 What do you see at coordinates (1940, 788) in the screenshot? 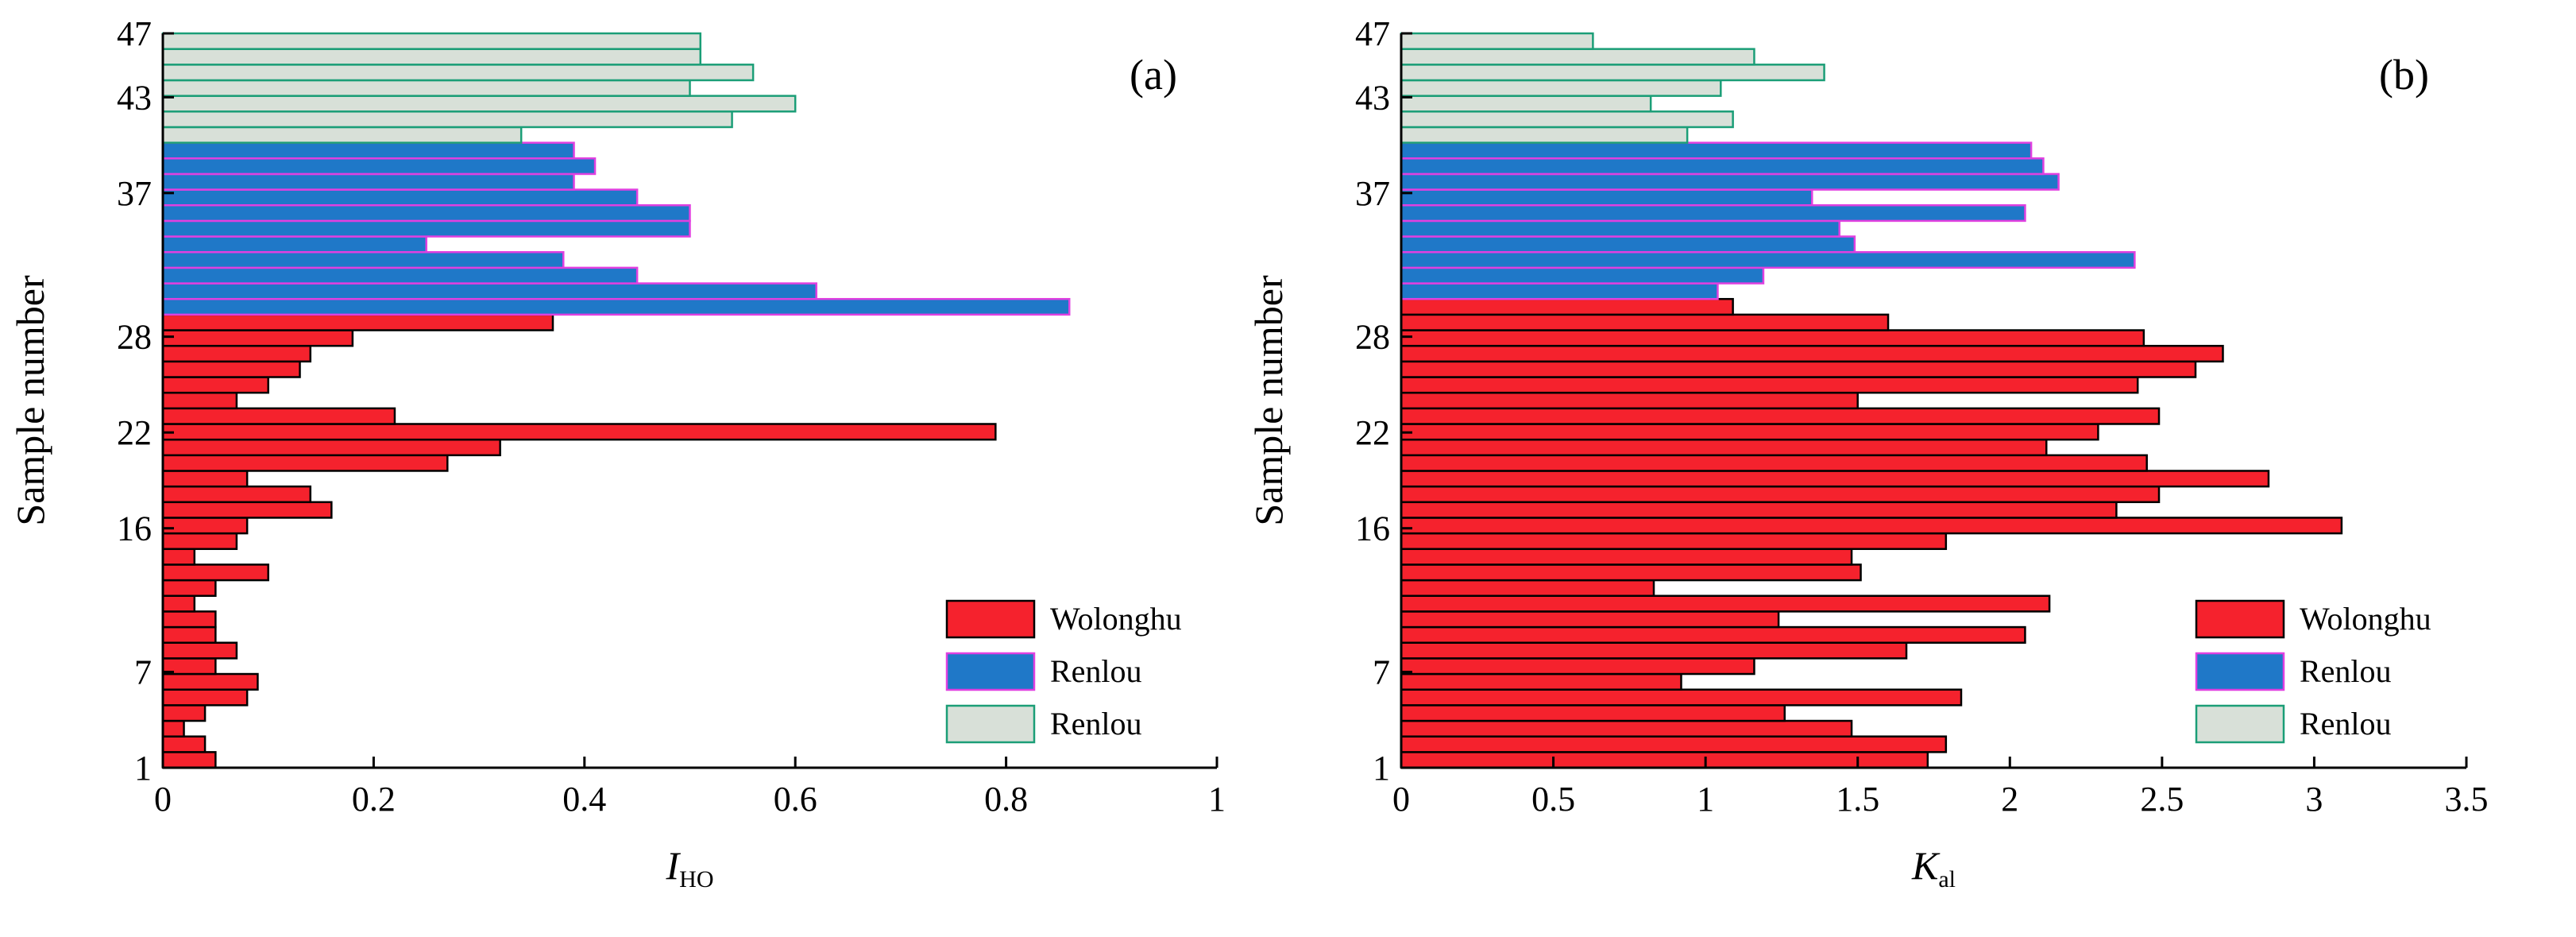
I see `x-ticks-b: 0 0.5 1 1.5 2 2.5 3 3.5` at bounding box center [1940, 788].